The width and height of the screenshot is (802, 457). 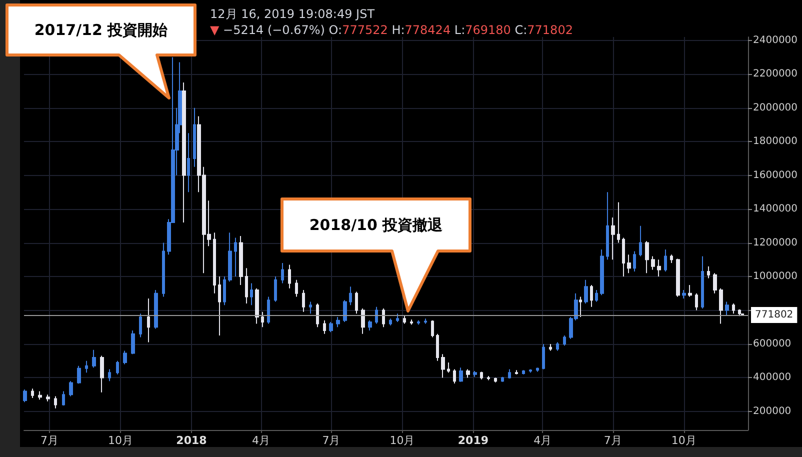 I want to click on chart-title: 12月 16, 2019 19:08:49 JST, so click(x=293, y=14).